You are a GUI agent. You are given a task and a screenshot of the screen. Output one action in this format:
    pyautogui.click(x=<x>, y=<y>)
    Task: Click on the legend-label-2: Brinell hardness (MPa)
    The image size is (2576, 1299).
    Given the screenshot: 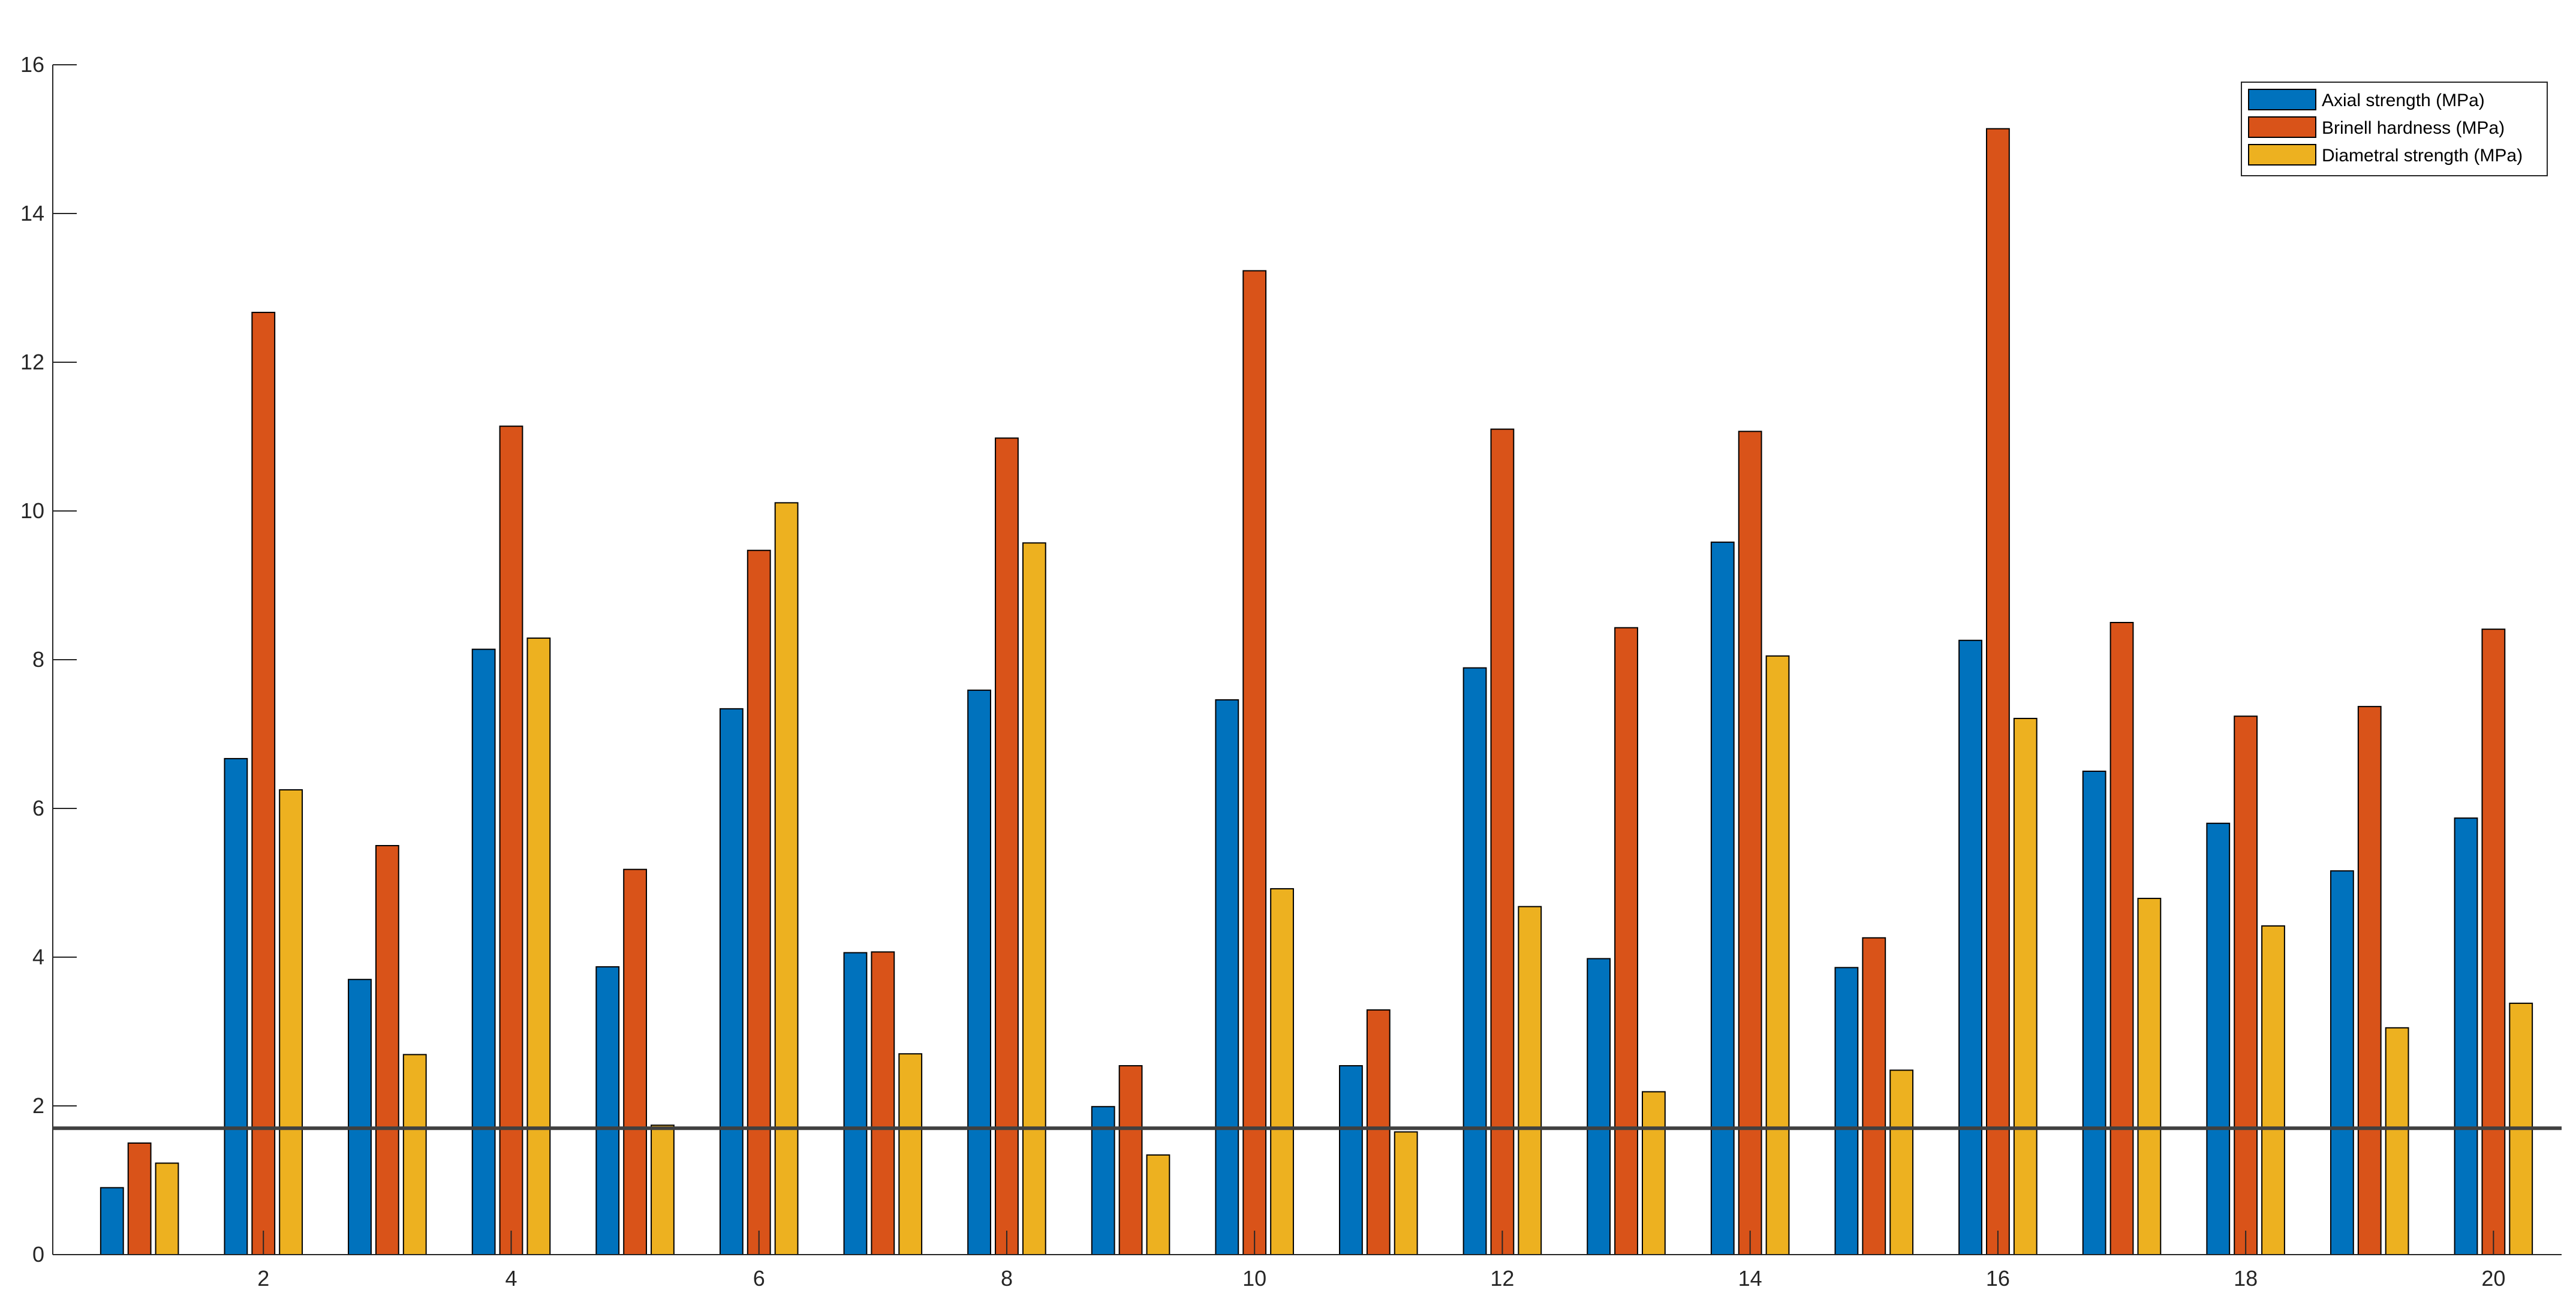 What is the action you would take?
    pyautogui.click(x=2414, y=128)
    